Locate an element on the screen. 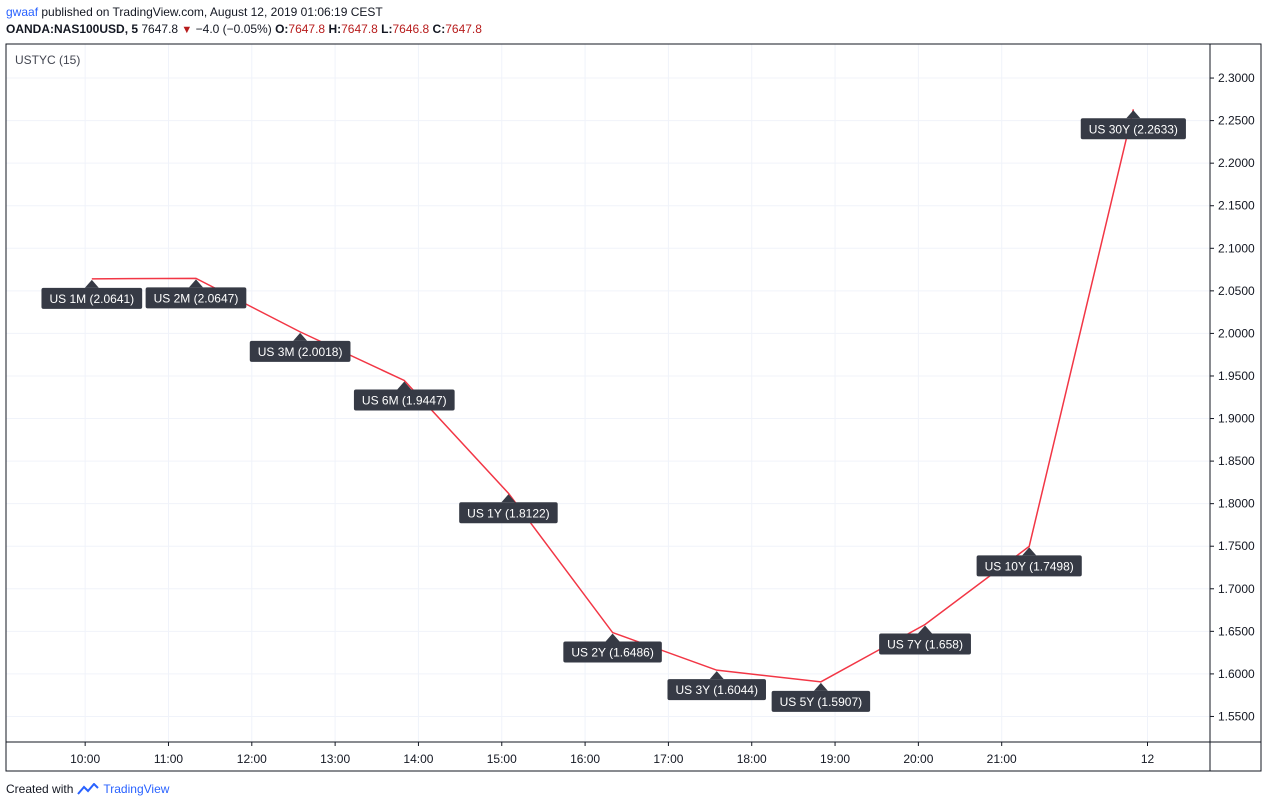  data-point-label-text: US 3M (2.0018) is located at coordinates (300, 352).